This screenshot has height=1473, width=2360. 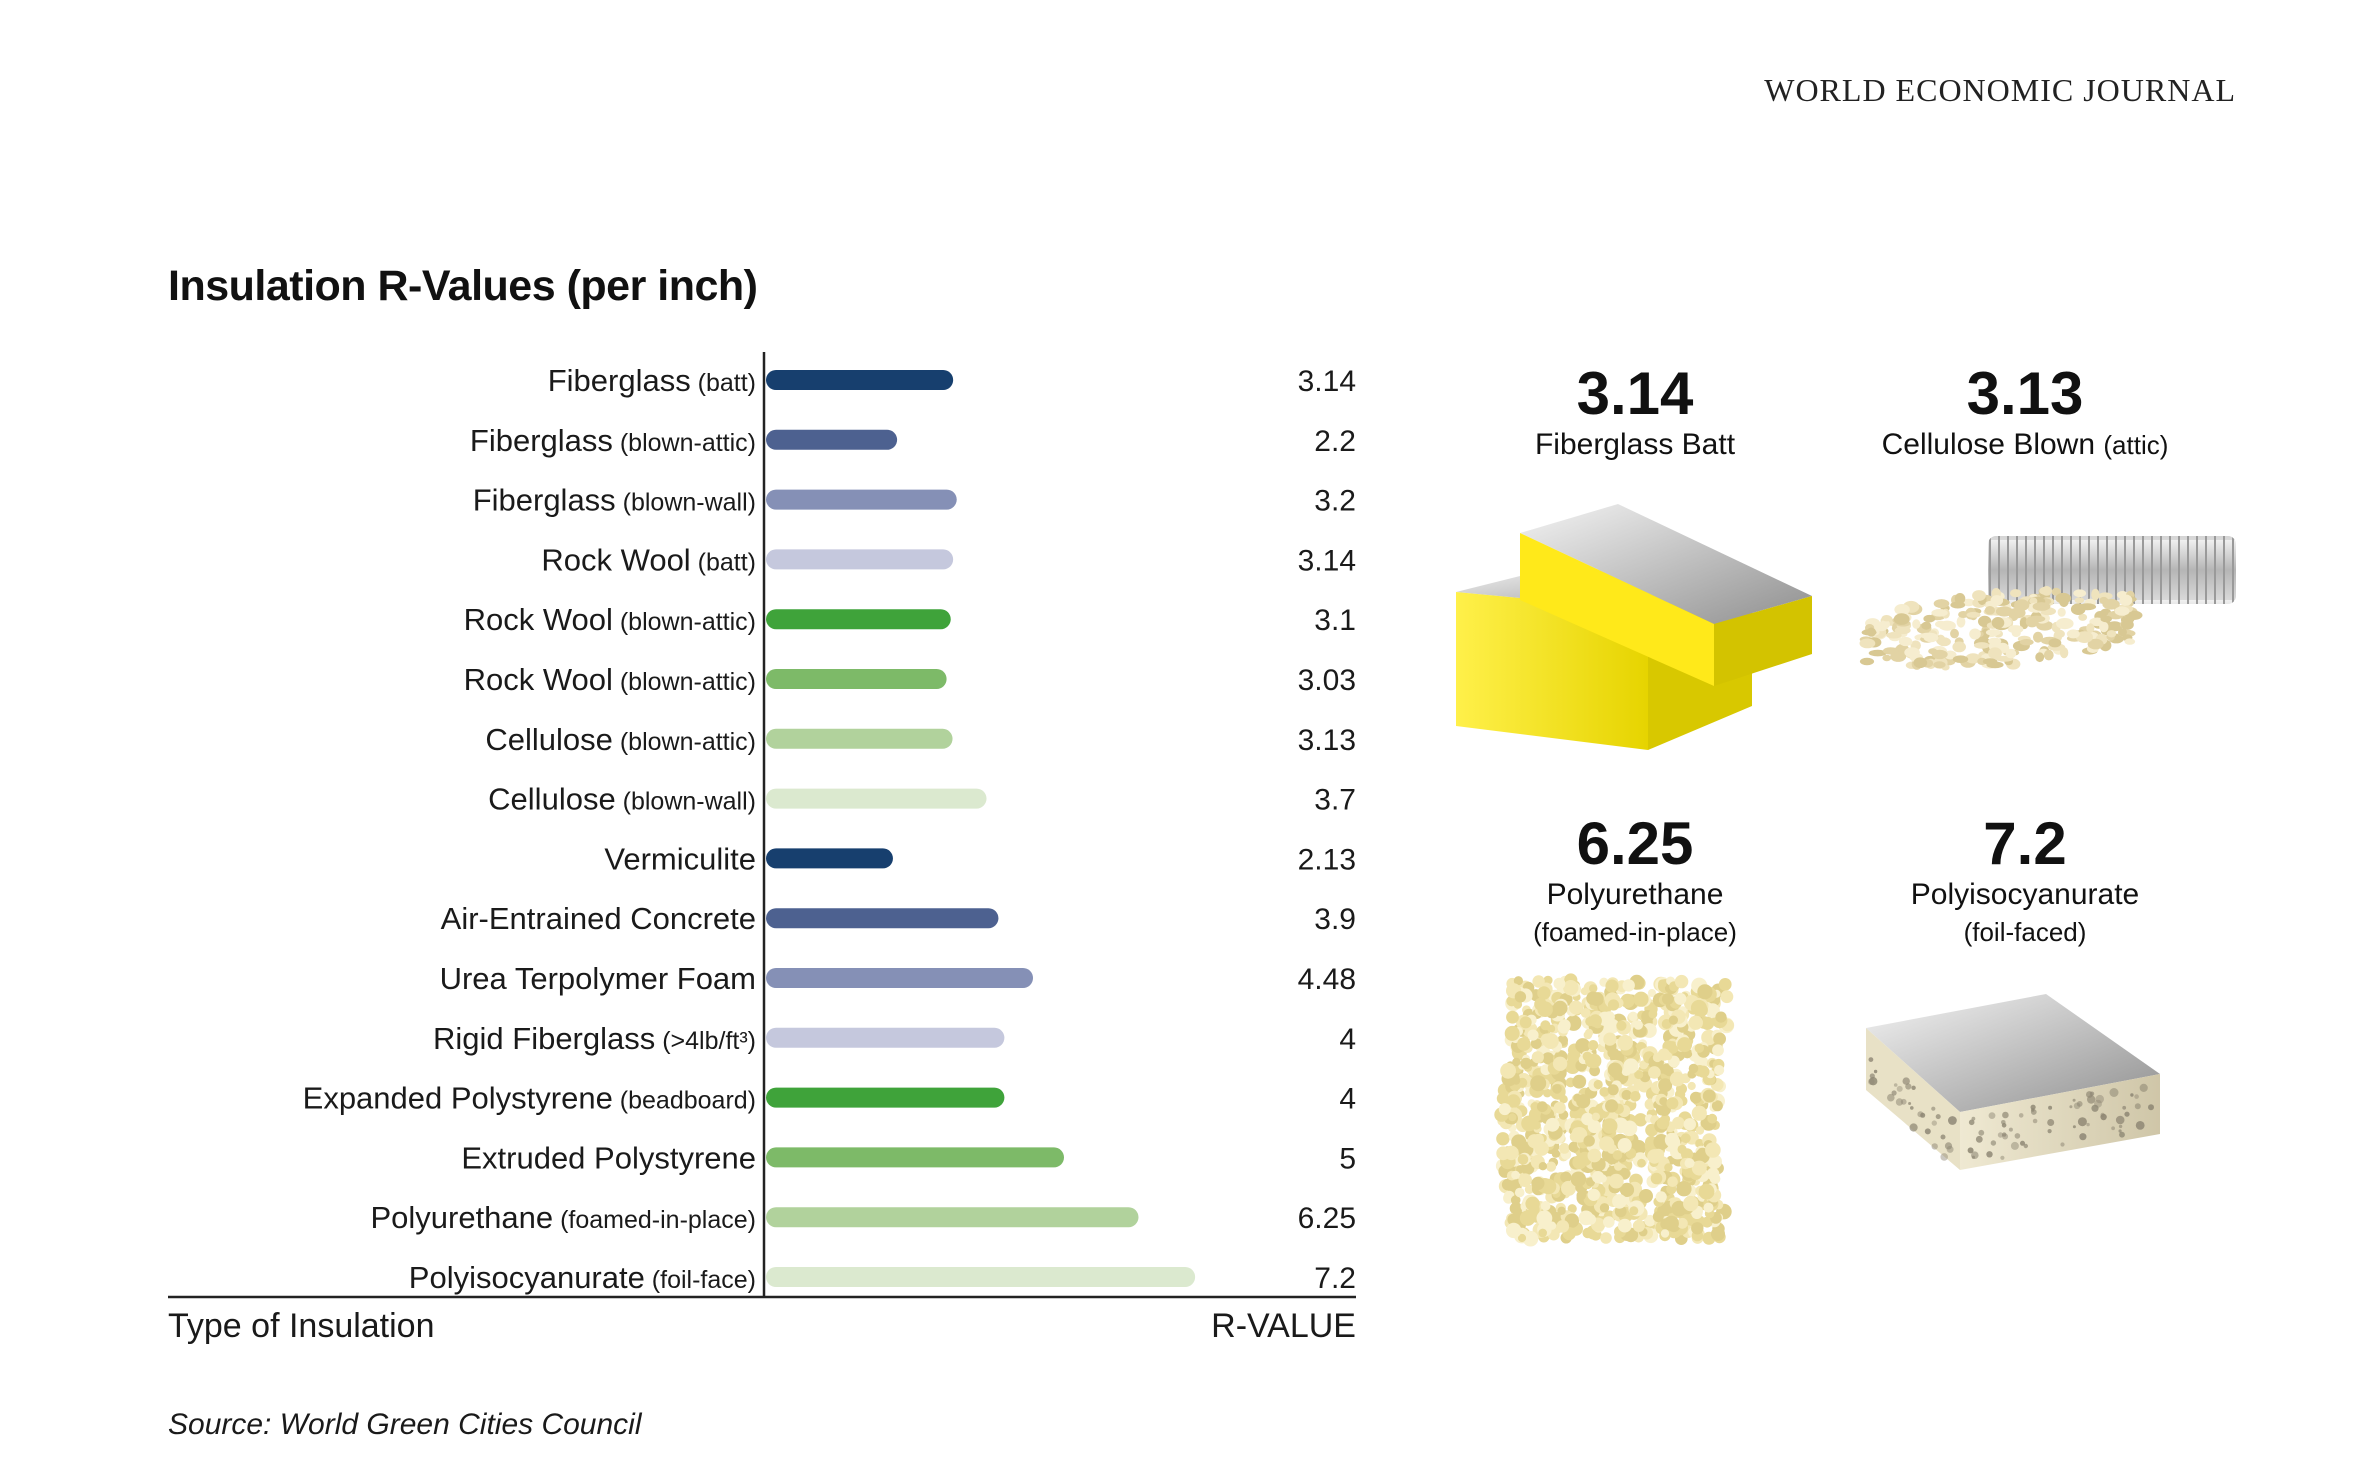 I want to click on category-label-3: Rock Wool (batt), so click(x=648, y=559).